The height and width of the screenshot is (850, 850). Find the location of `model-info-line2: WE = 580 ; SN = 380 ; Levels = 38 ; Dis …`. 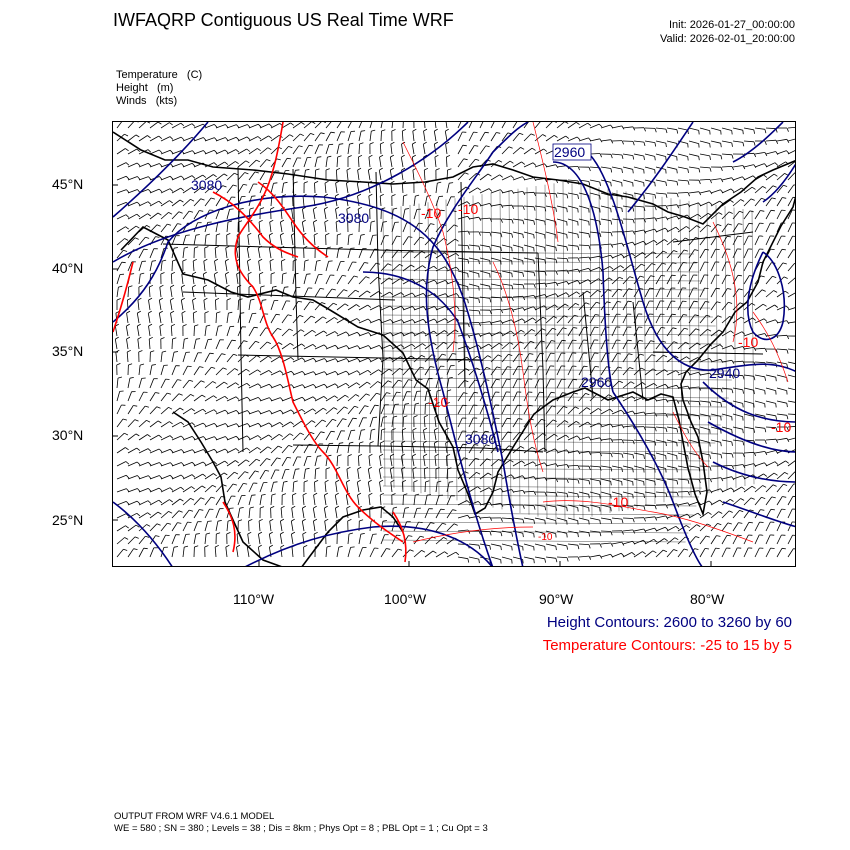

model-info-line2: WE = 580 ; SN = 380 ; Levels = 38 ; Dis … is located at coordinates (301, 828).